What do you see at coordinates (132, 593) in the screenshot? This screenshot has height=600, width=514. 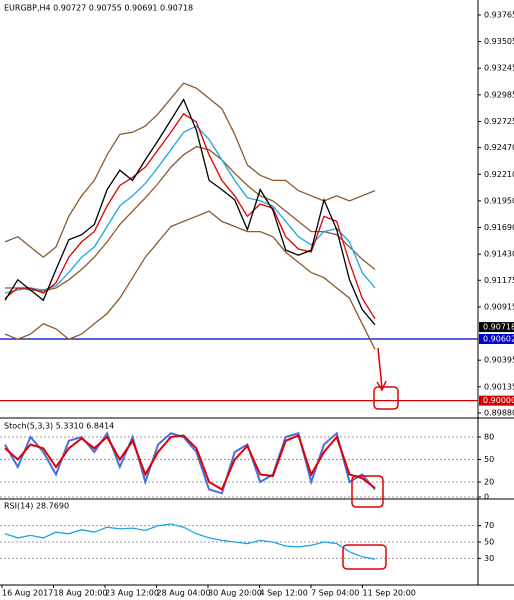 I see `time-label: 23 Aug 12:00` at bounding box center [132, 593].